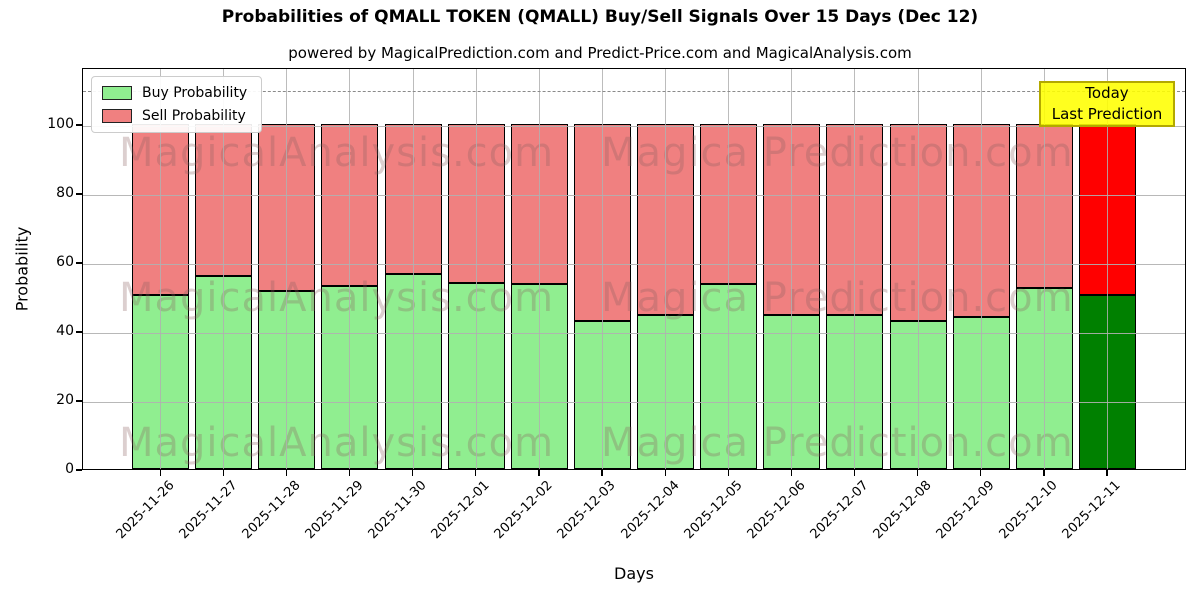 Image resolution: width=1200 pixels, height=600 pixels. What do you see at coordinates (195, 93) in the screenshot?
I see `legend-label-buy: Buy Probability` at bounding box center [195, 93].